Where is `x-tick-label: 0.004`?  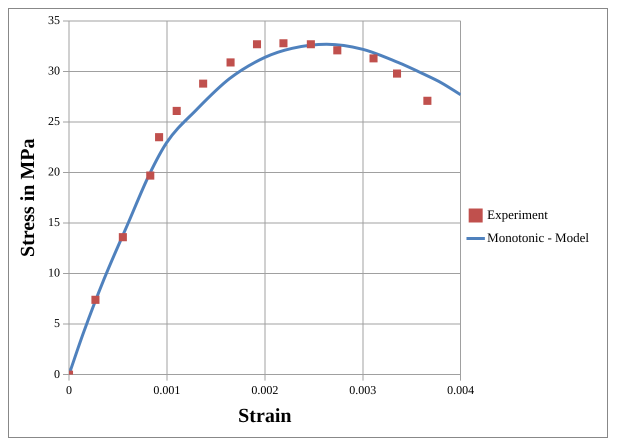 x-tick-label: 0.004 is located at coordinates (460, 389).